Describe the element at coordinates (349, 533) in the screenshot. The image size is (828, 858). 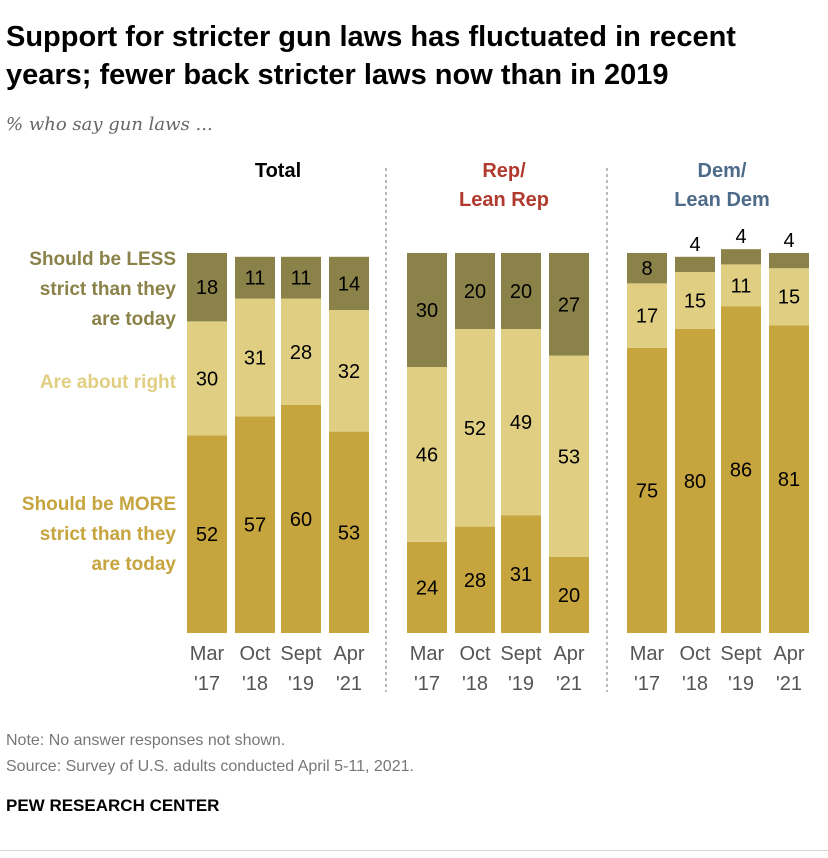
I see `data-label-more-p1-c4: 53` at that location.